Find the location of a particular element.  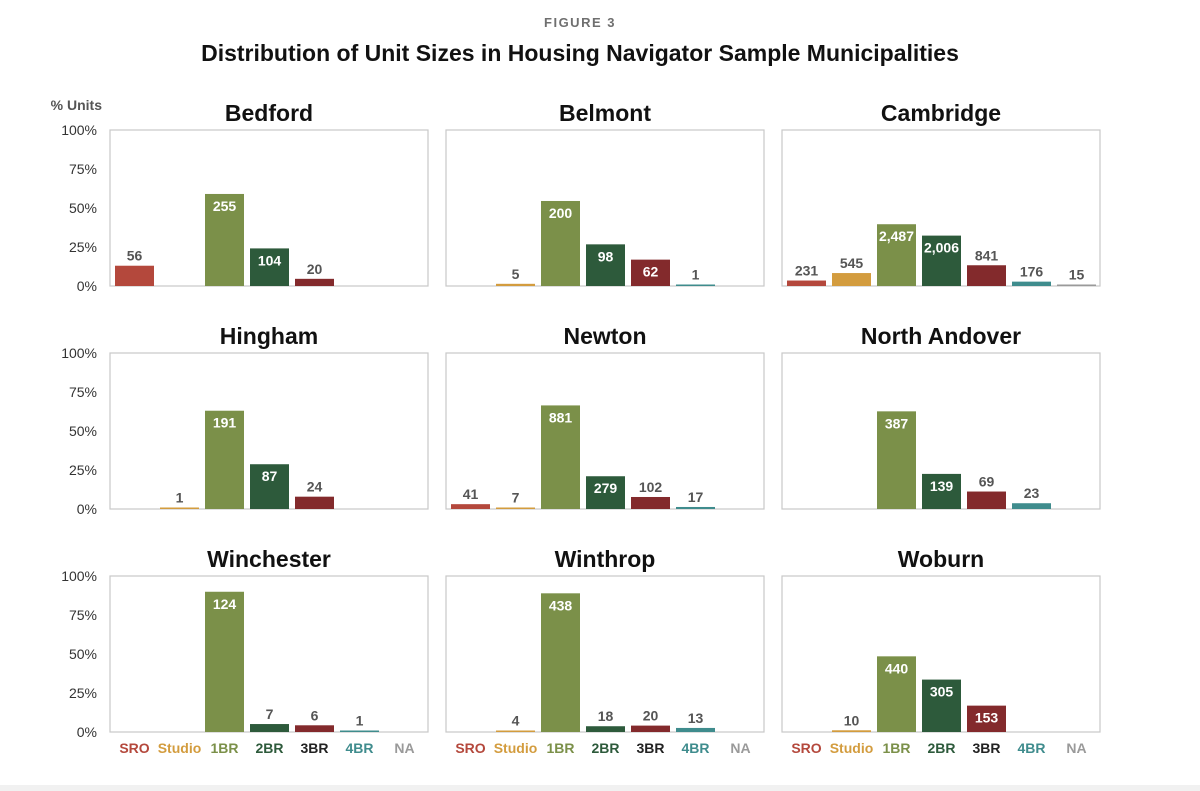

x-tick-label-1br: 1BR is located at coordinates (224, 748).